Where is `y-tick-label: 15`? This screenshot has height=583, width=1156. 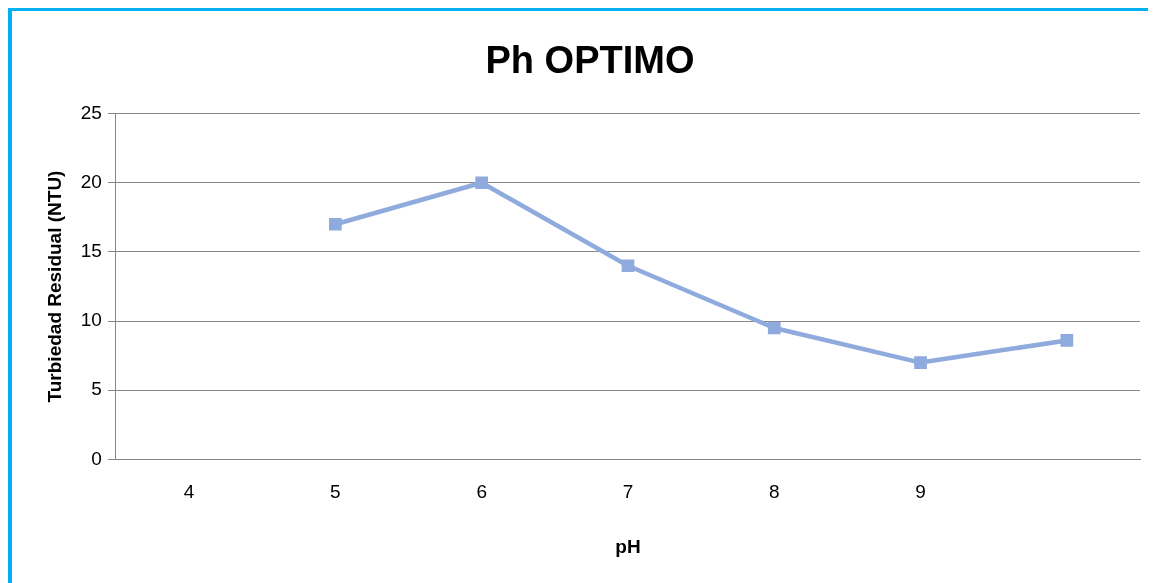
y-tick-label: 15 is located at coordinates (91, 251).